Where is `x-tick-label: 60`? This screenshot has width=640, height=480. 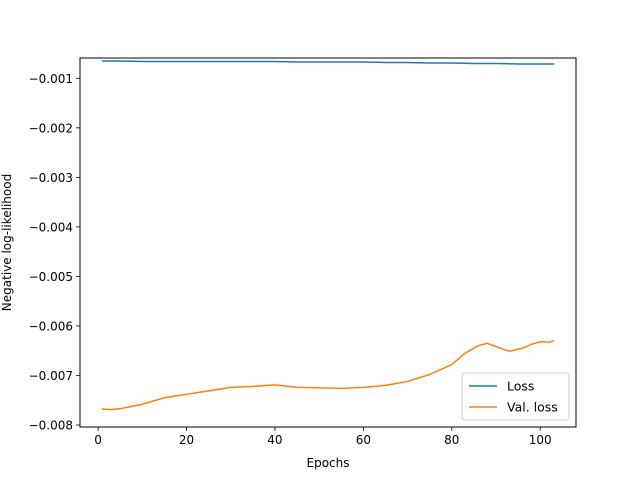
x-tick-label: 60 is located at coordinates (363, 440).